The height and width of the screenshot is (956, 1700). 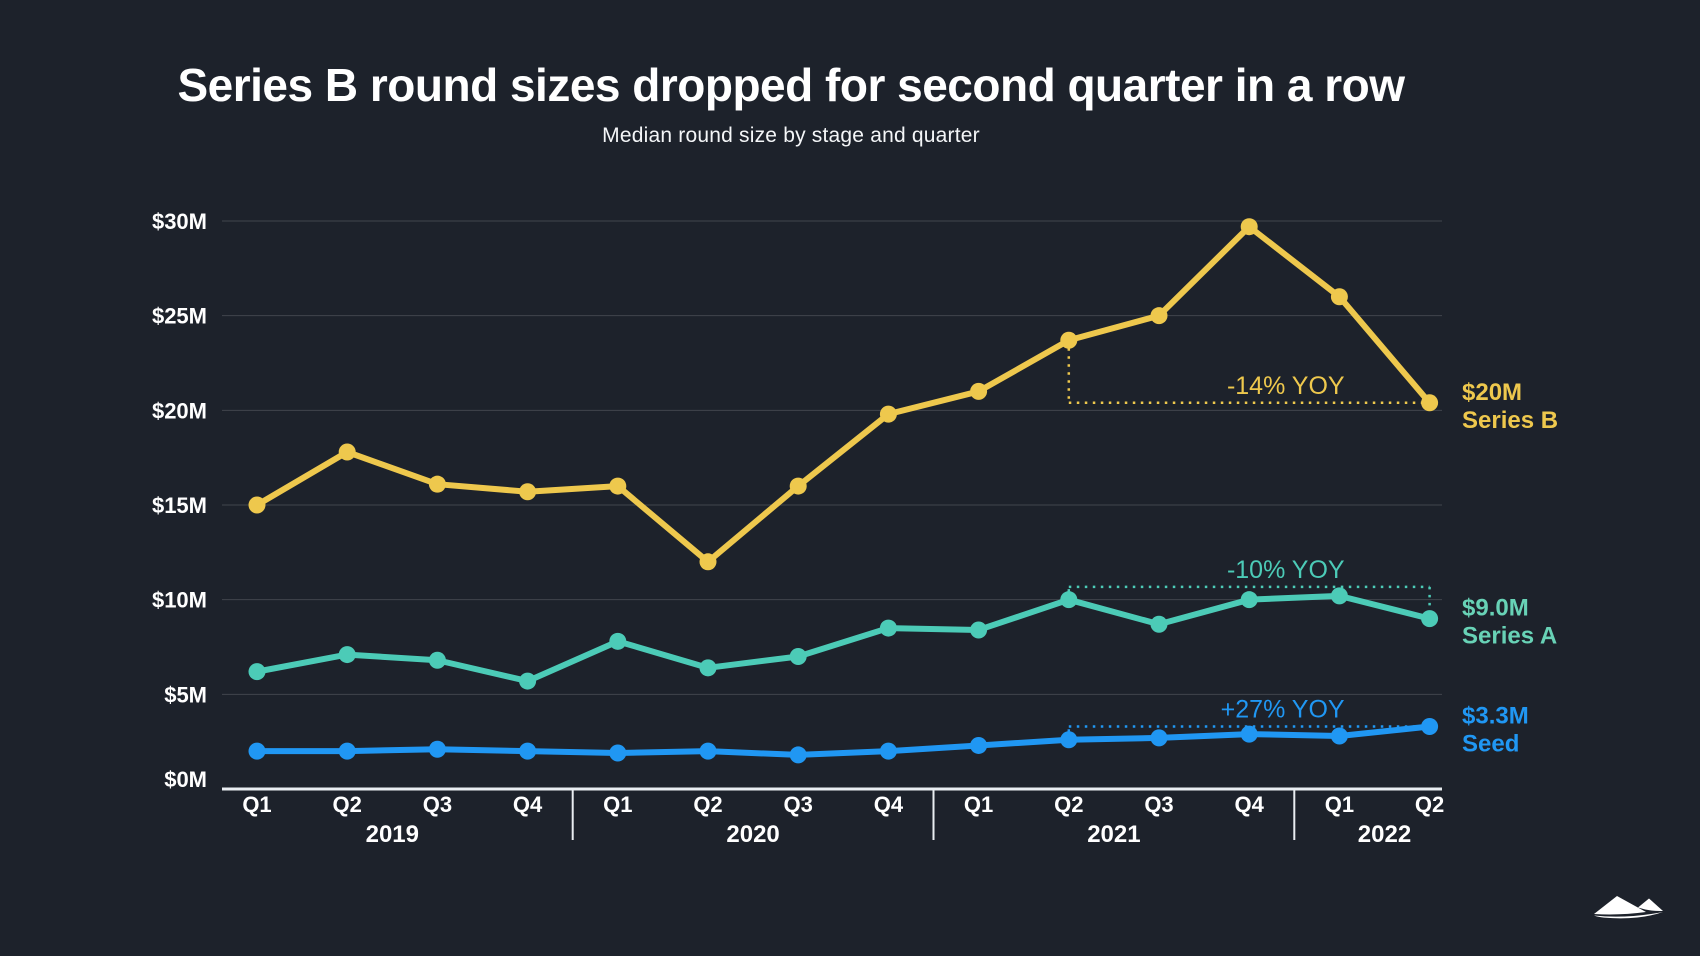 What do you see at coordinates (179, 600) in the screenshot?
I see `y-axis-tick-label: $10M` at bounding box center [179, 600].